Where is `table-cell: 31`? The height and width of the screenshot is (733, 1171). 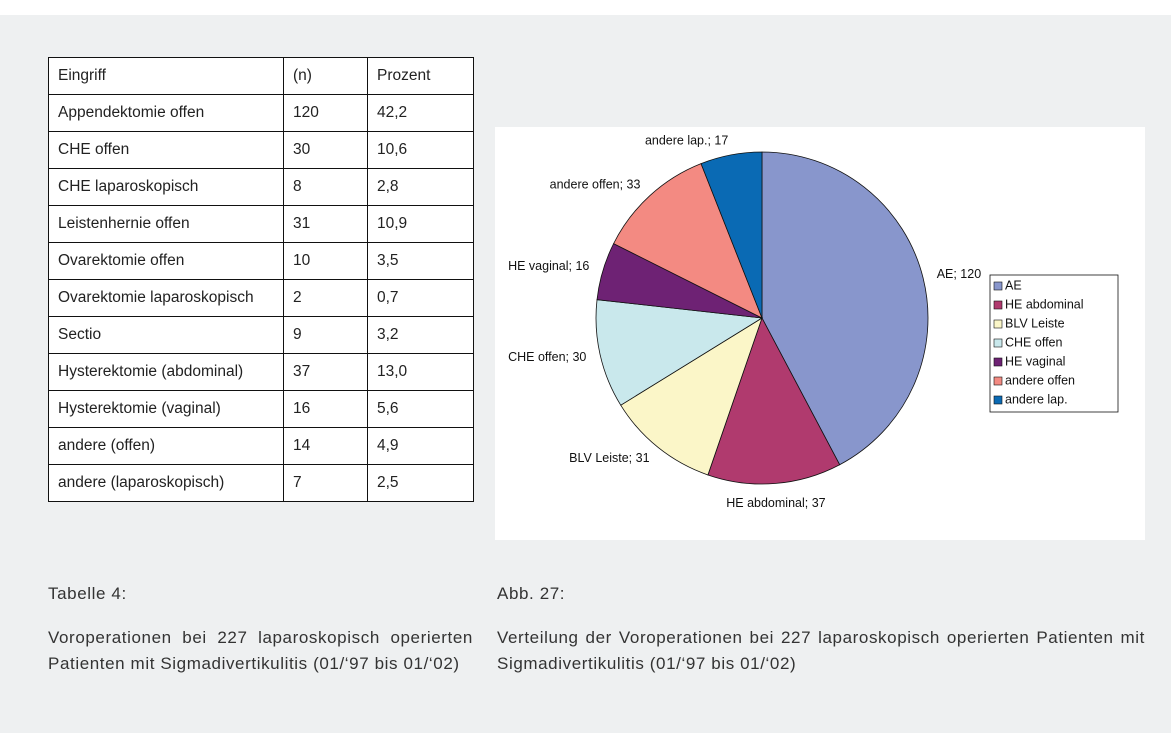
table-cell: 31 is located at coordinates (325, 224).